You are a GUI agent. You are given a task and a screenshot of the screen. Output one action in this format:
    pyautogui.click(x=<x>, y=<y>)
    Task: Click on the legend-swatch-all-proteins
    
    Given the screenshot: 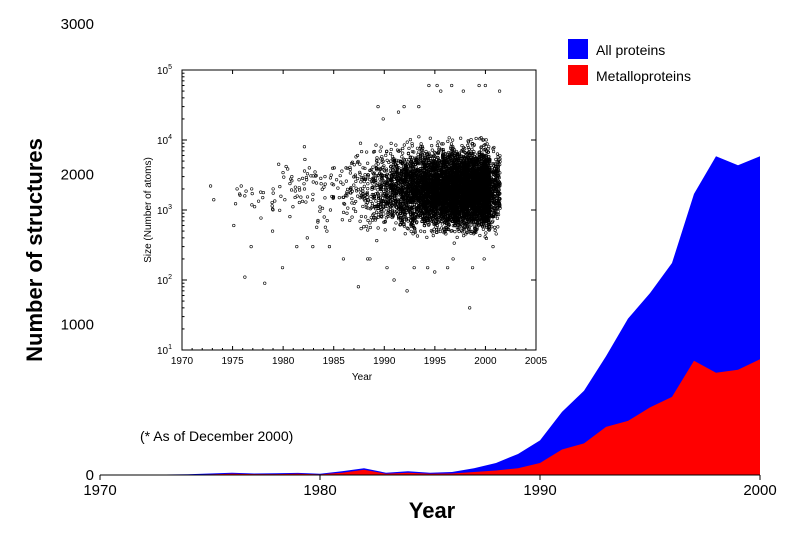 What is the action you would take?
    pyautogui.click(x=578, y=49)
    